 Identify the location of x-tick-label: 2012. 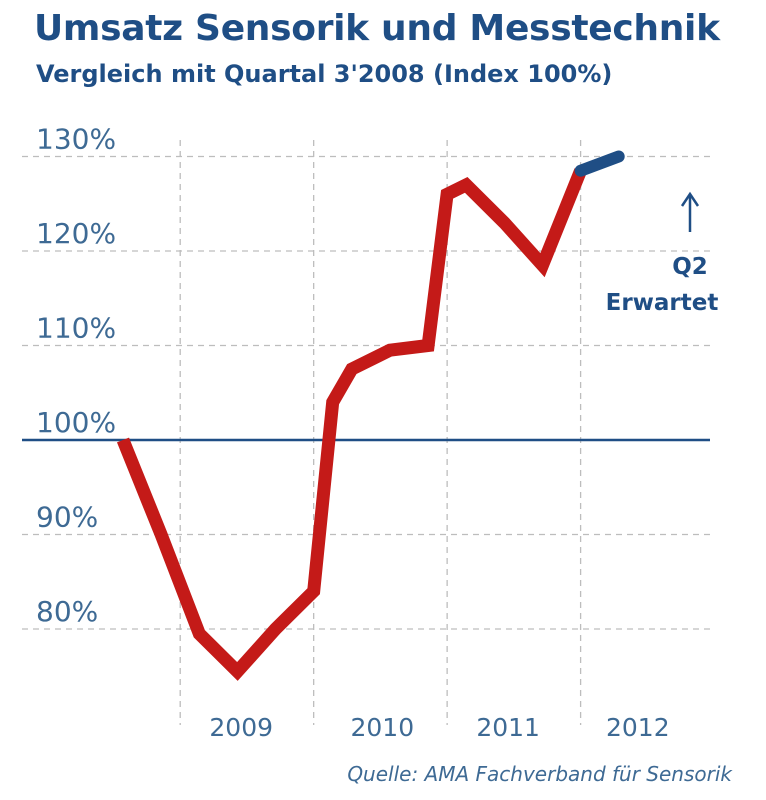
(638, 727).